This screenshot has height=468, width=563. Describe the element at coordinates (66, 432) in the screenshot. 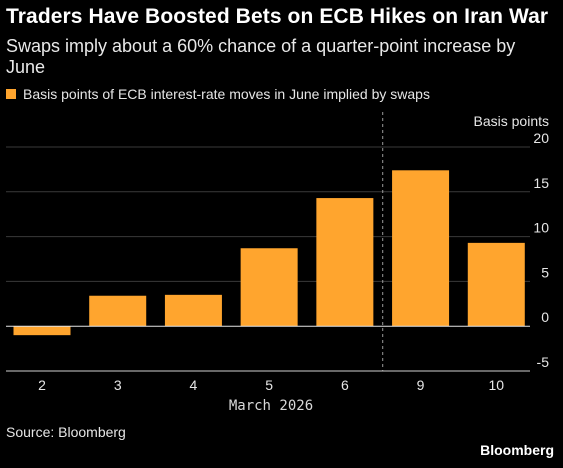

I see `source-note: Source: Bloomberg` at that location.